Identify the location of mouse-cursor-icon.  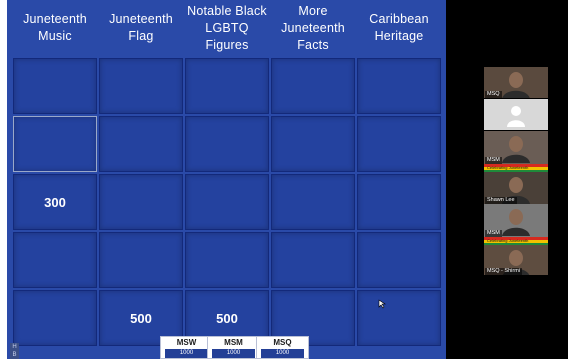
(382, 304).